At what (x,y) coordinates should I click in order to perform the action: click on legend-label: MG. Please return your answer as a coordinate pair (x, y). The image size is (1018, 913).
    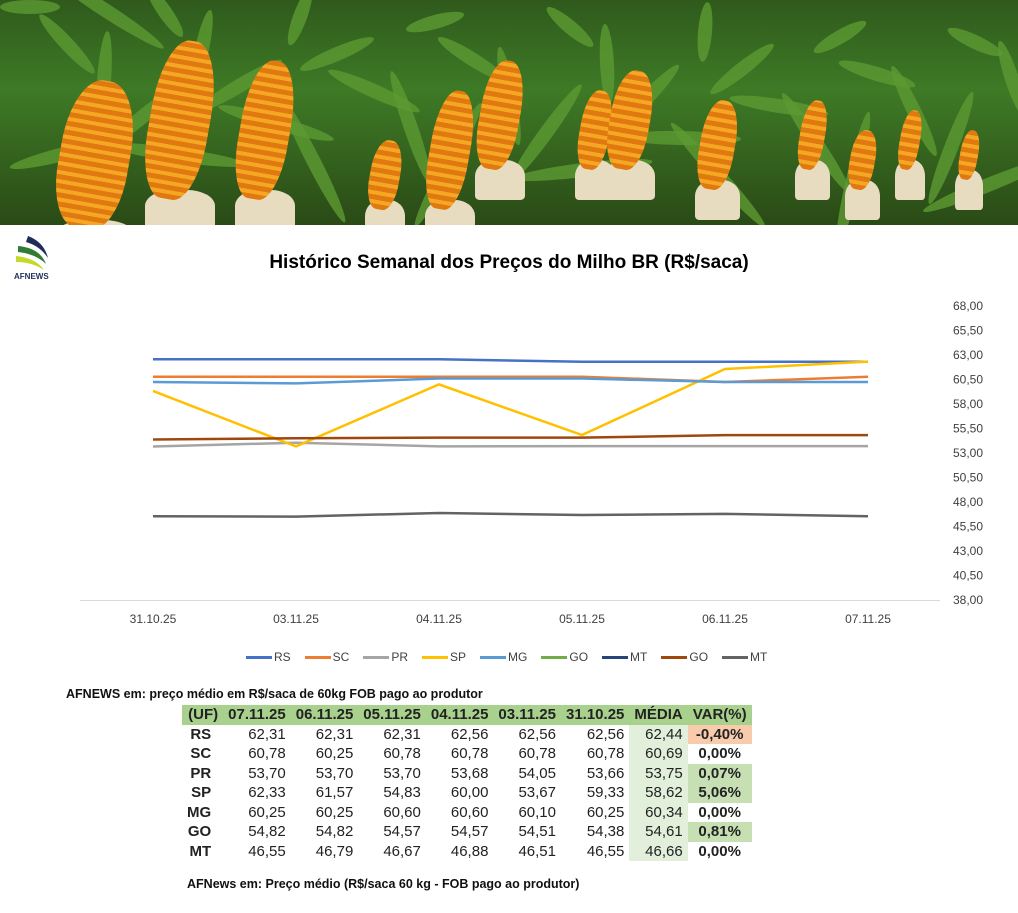
    Looking at the image, I should click on (518, 657).